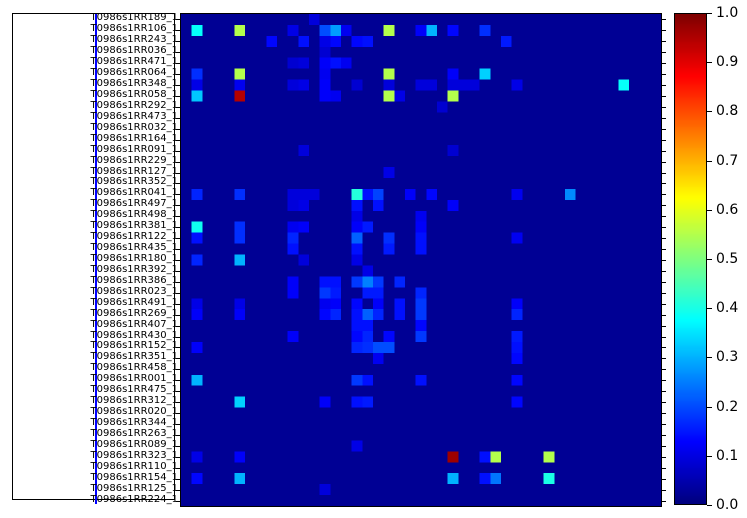 This screenshot has width=747, height=518. What do you see at coordinates (727, 62) in the screenshot?
I see `colorbar-tick-label: 0.9` at bounding box center [727, 62].